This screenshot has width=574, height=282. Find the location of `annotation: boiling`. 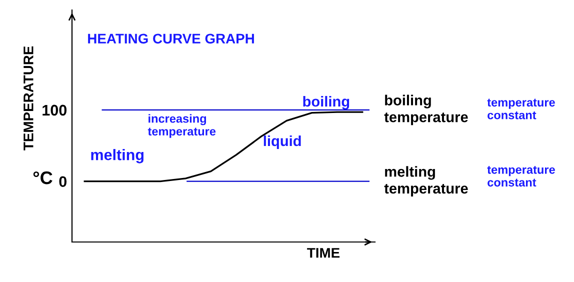

annotation: boiling is located at coordinates (326, 103).